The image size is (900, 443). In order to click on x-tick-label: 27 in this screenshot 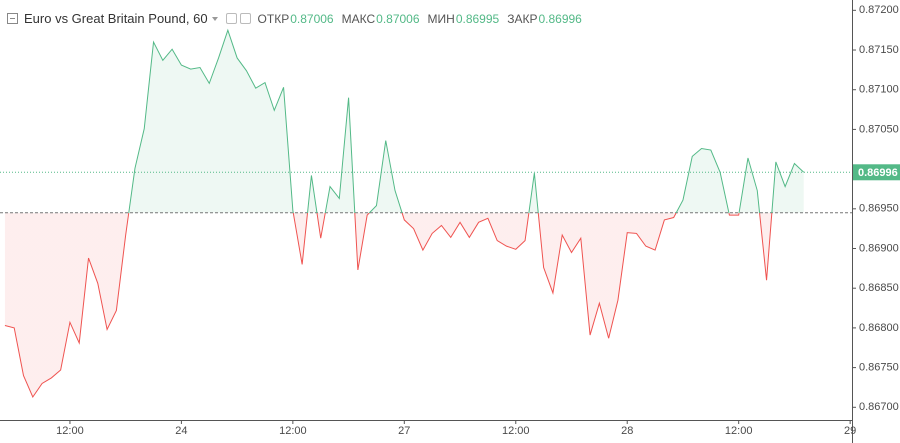, I will do `click(404, 431)`.